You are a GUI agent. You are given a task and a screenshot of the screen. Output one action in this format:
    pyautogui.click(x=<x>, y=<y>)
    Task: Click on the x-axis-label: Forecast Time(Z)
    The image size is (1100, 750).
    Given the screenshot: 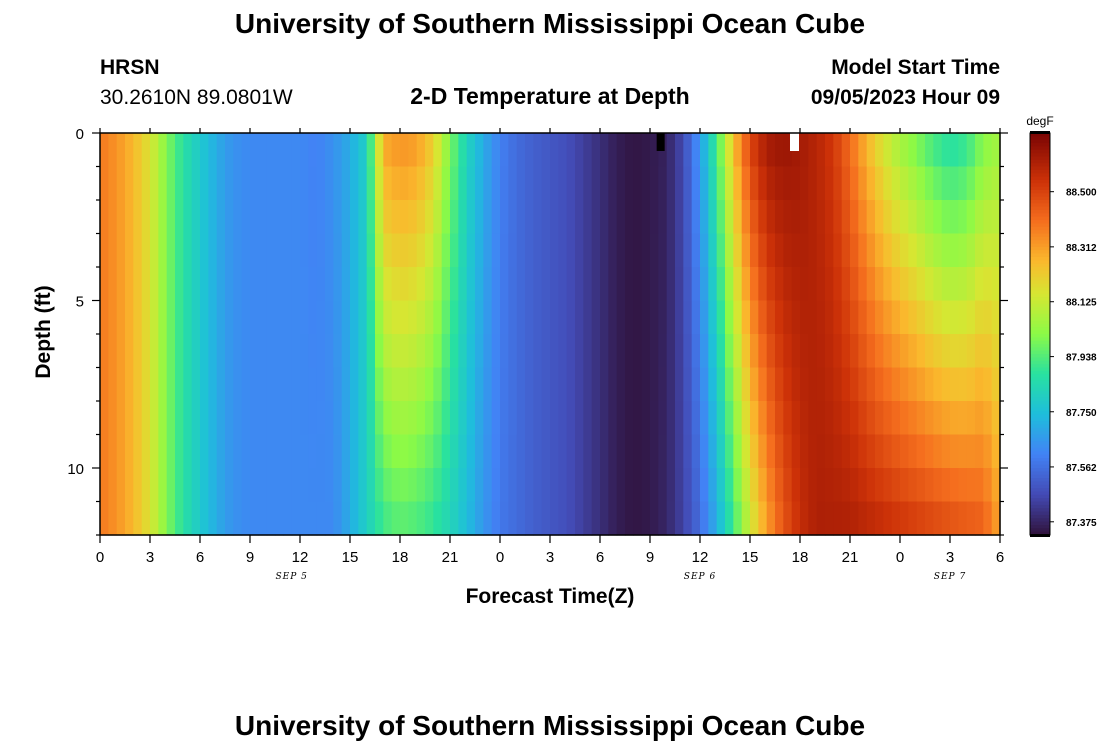 What is the action you would take?
    pyautogui.click(x=550, y=596)
    